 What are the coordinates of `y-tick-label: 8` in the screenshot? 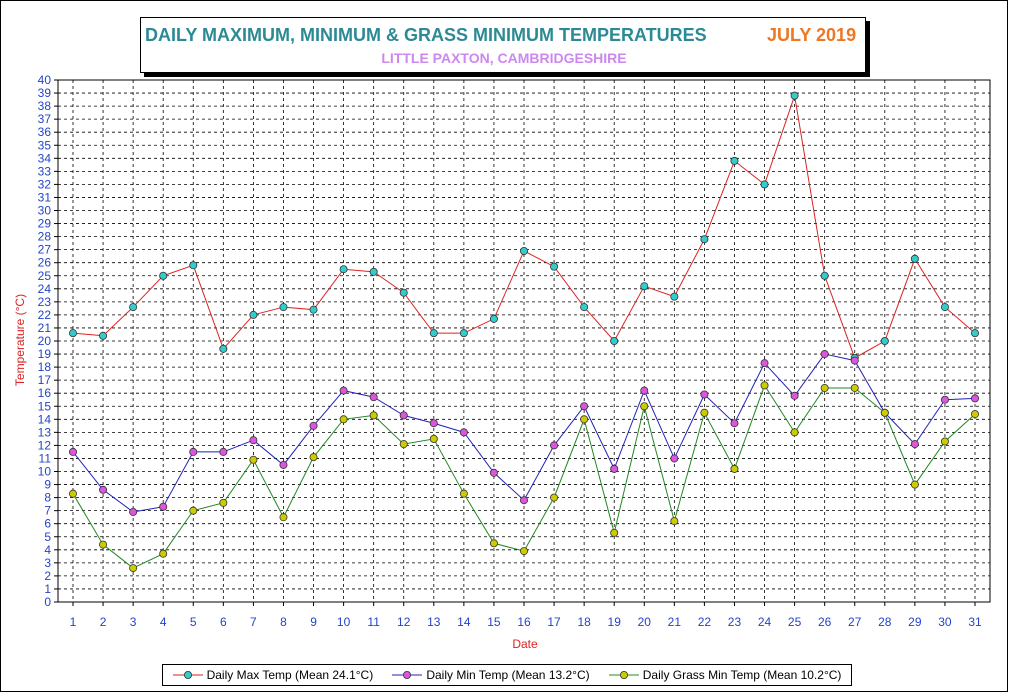 It's located at (47, 498).